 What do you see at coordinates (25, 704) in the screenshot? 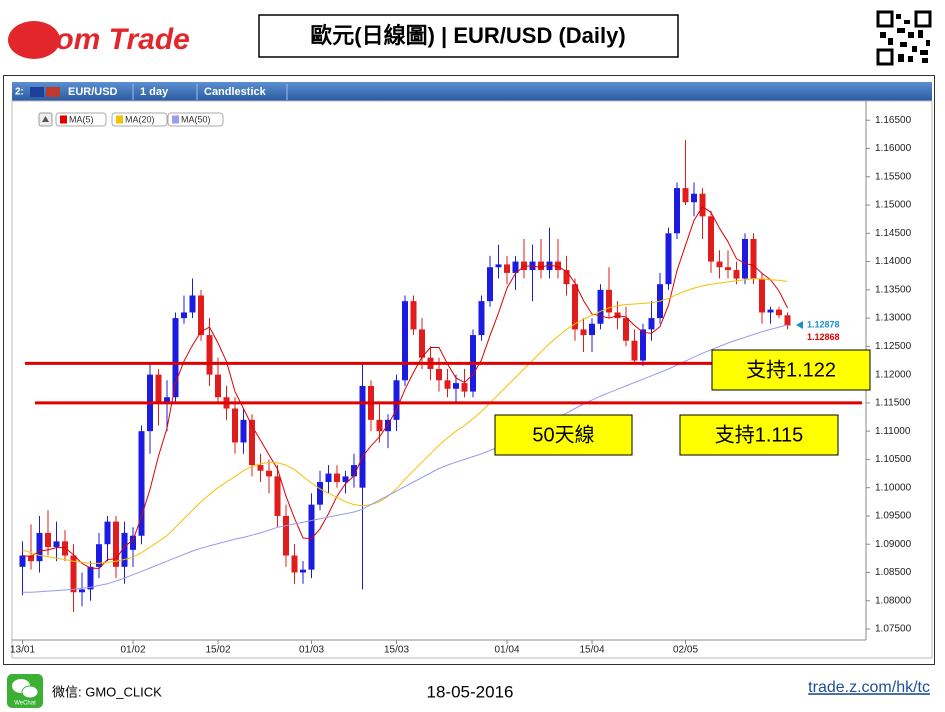
I see `wechat-label: WeChat` at bounding box center [25, 704].